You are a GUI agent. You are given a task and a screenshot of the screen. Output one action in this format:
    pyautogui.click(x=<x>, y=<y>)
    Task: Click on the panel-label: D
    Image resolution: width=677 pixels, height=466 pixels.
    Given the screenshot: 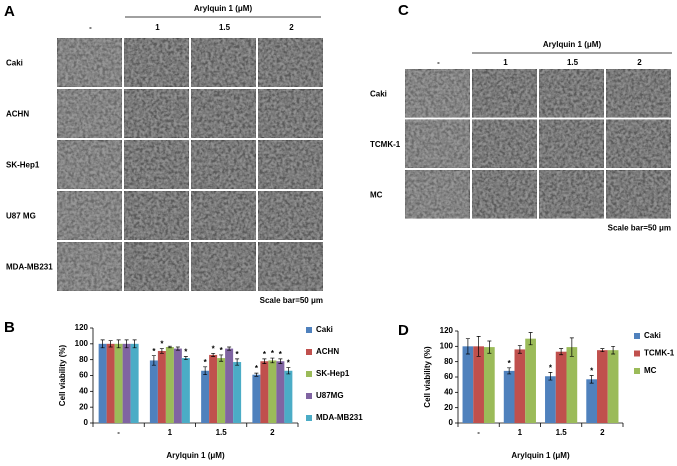 What is the action you would take?
    pyautogui.click(x=403, y=330)
    